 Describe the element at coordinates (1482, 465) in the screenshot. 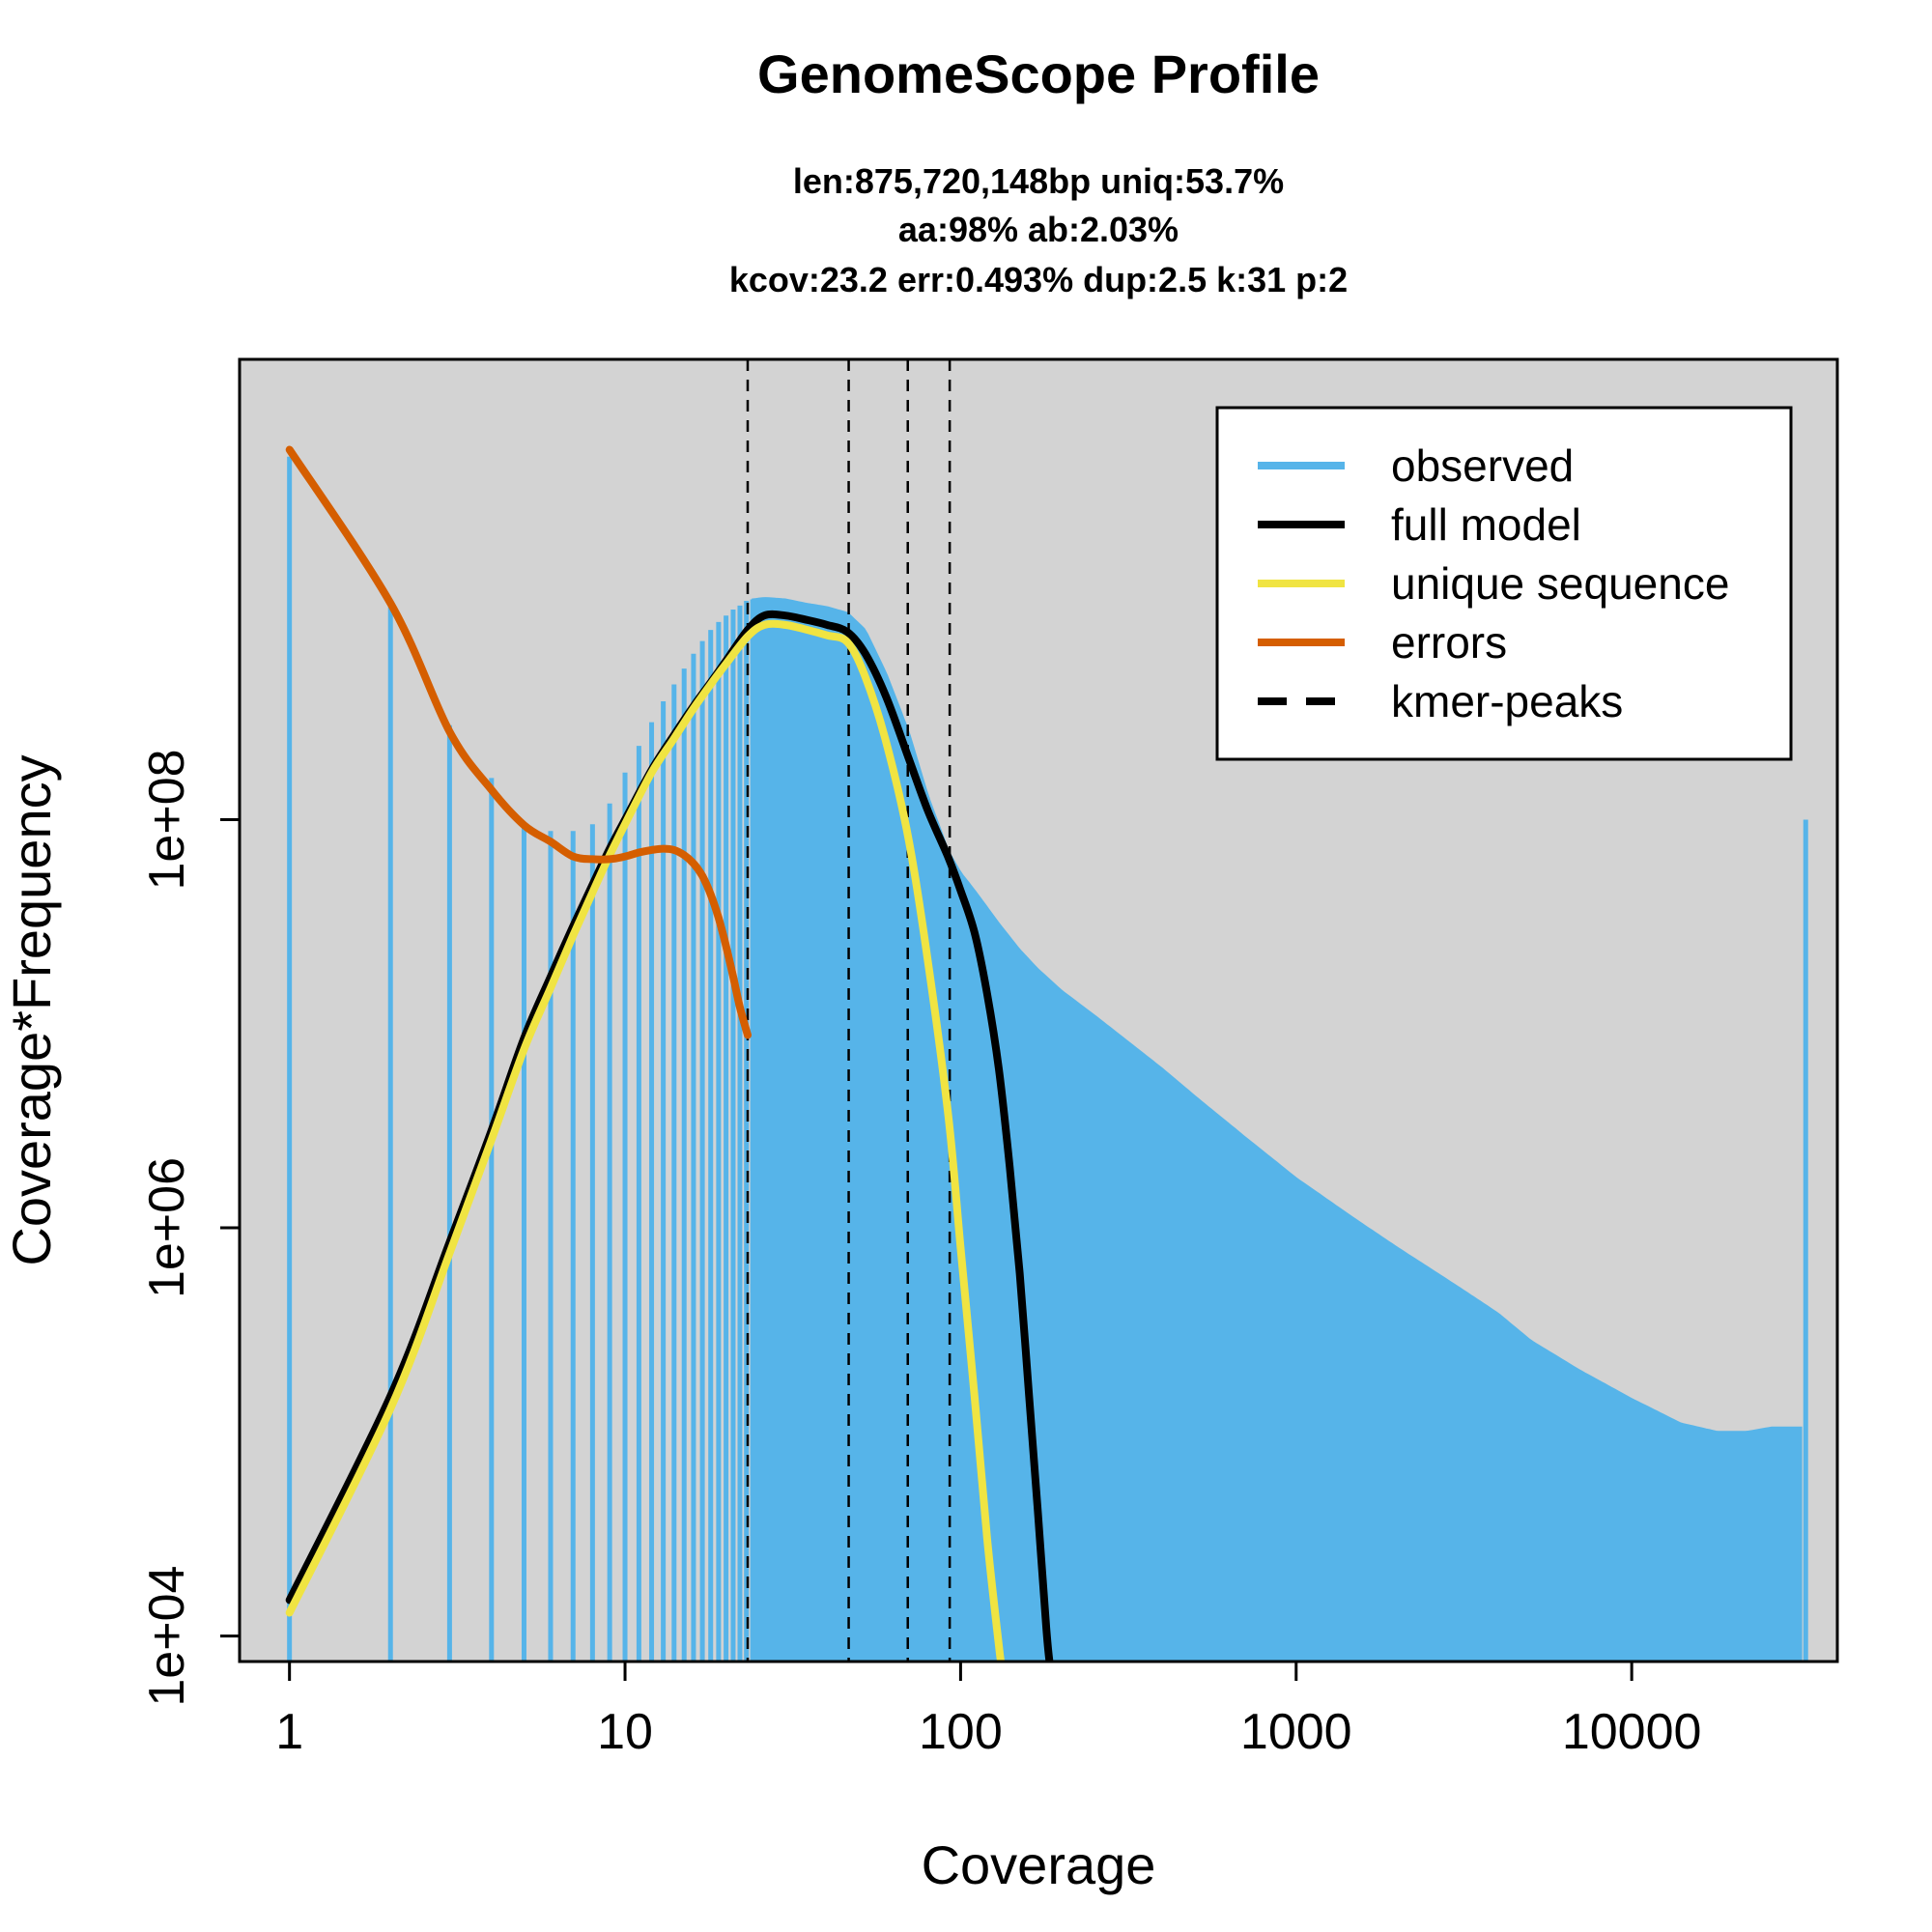

I see `legend-label: observed` at that location.